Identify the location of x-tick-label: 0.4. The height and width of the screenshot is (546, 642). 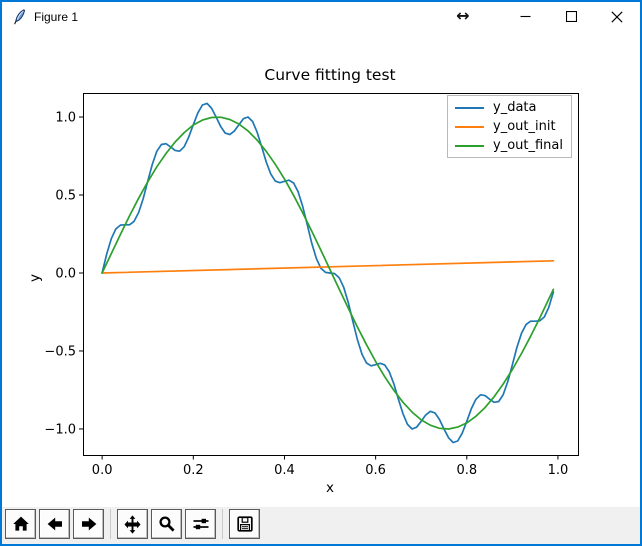
(284, 470).